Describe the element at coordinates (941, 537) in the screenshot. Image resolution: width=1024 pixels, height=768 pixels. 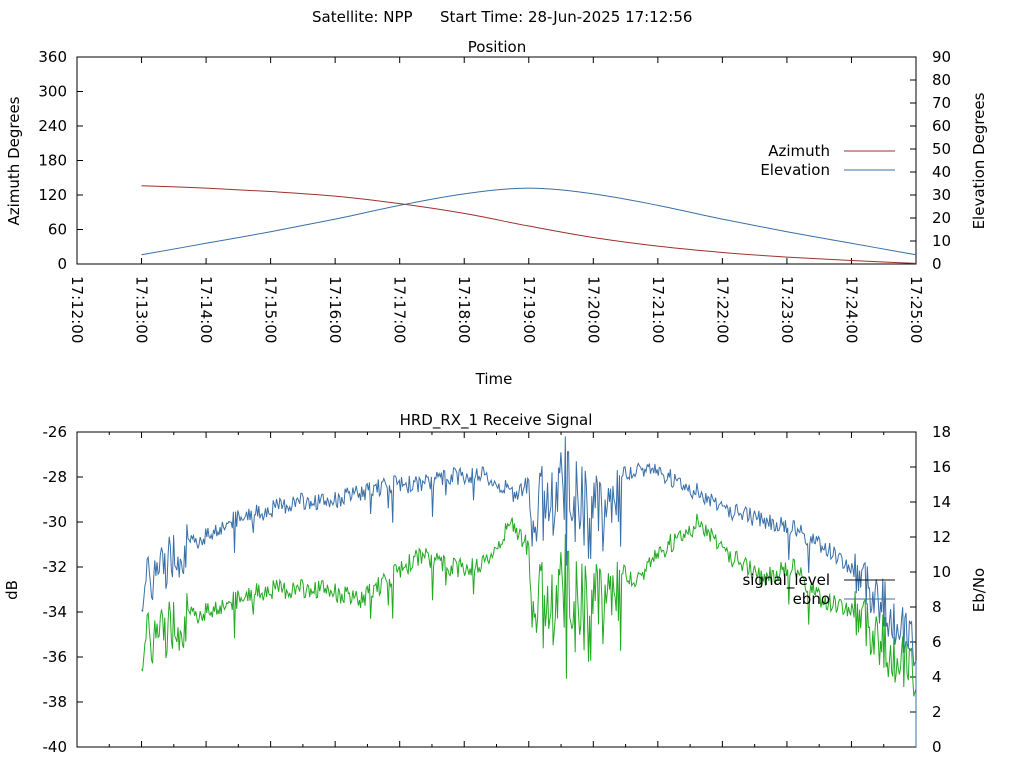
I see `ebno-tick-label: 12` at that location.